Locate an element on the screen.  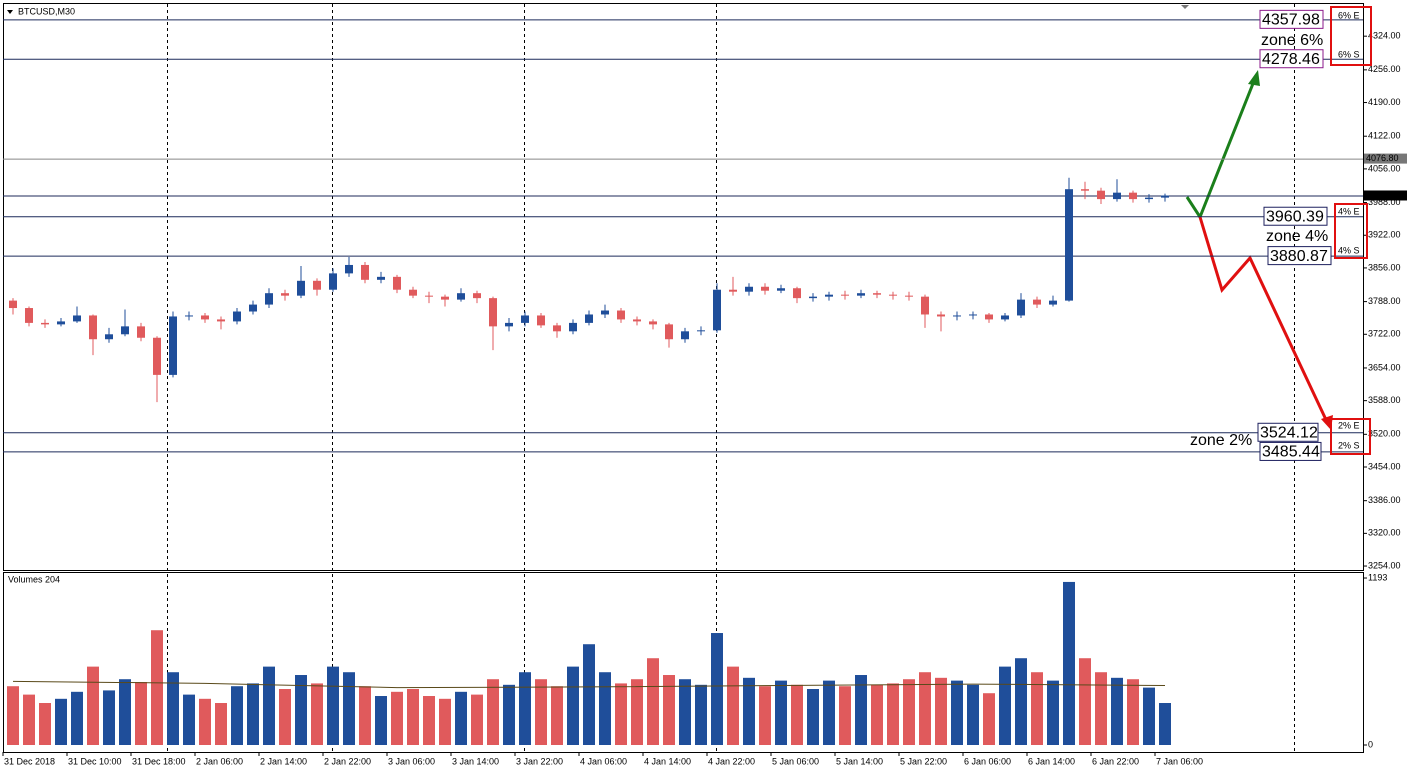
shift-marker is located at coordinates (1185, 7).